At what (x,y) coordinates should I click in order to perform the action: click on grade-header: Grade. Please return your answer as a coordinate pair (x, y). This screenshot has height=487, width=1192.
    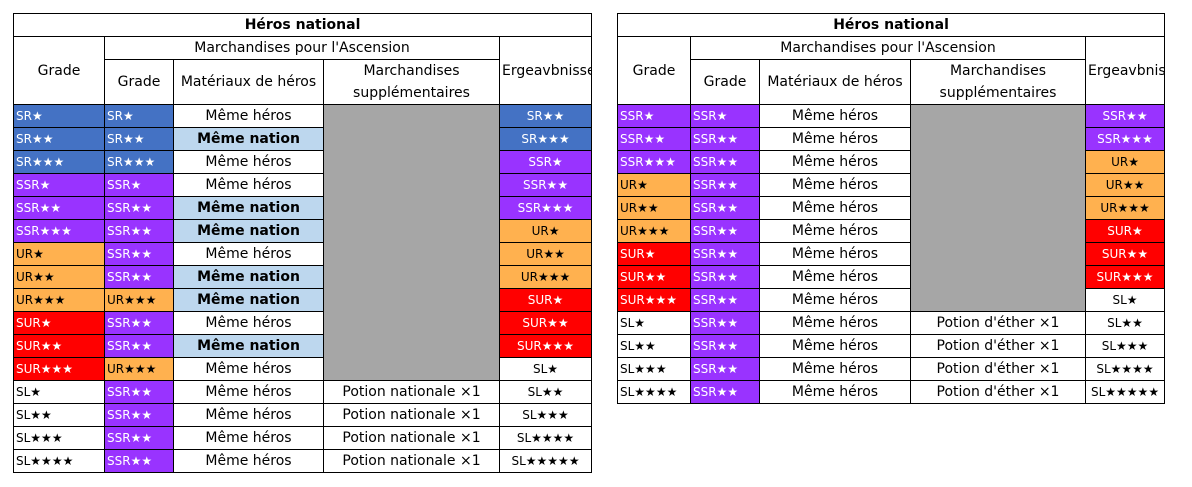
    Looking at the image, I should click on (59, 70).